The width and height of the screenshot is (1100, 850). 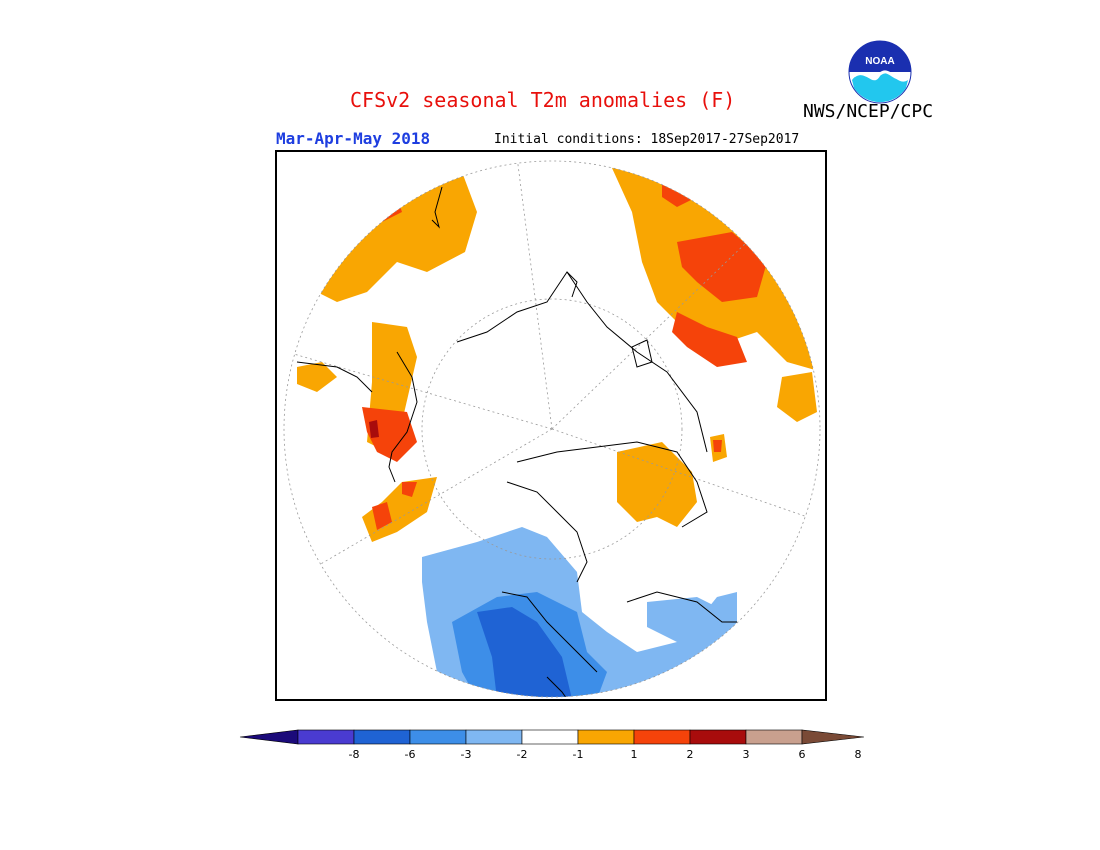 What do you see at coordinates (522, 754) in the screenshot?
I see `colorbar-tick-label: -2` at bounding box center [522, 754].